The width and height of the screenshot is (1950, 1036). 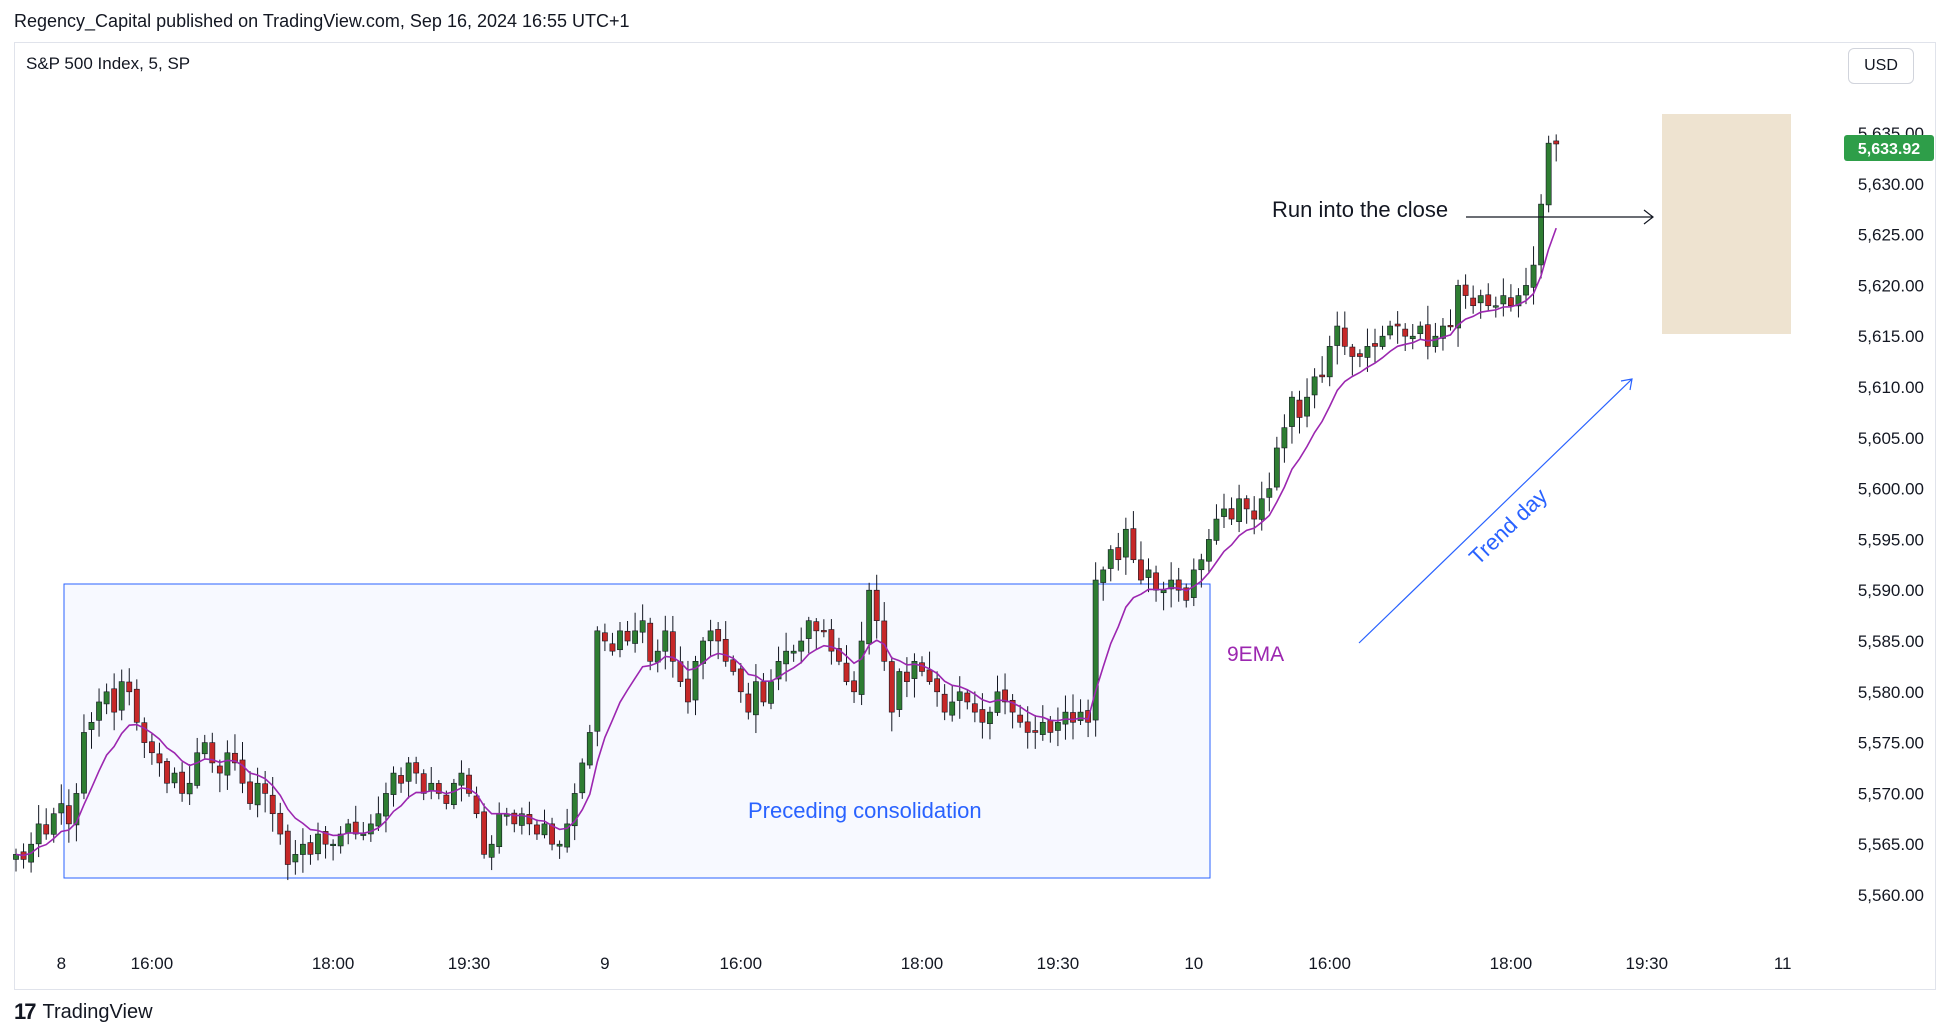 I want to click on price-tick-label: 5,590.00, so click(x=1891, y=590).